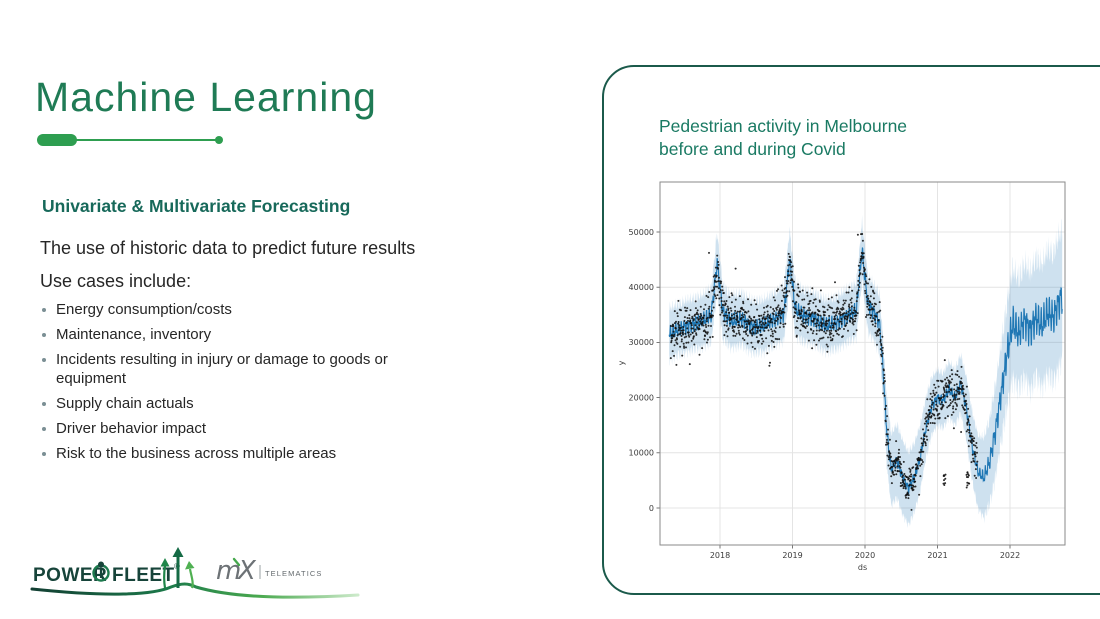  I want to click on svg-text: 2018, so click(720, 555).